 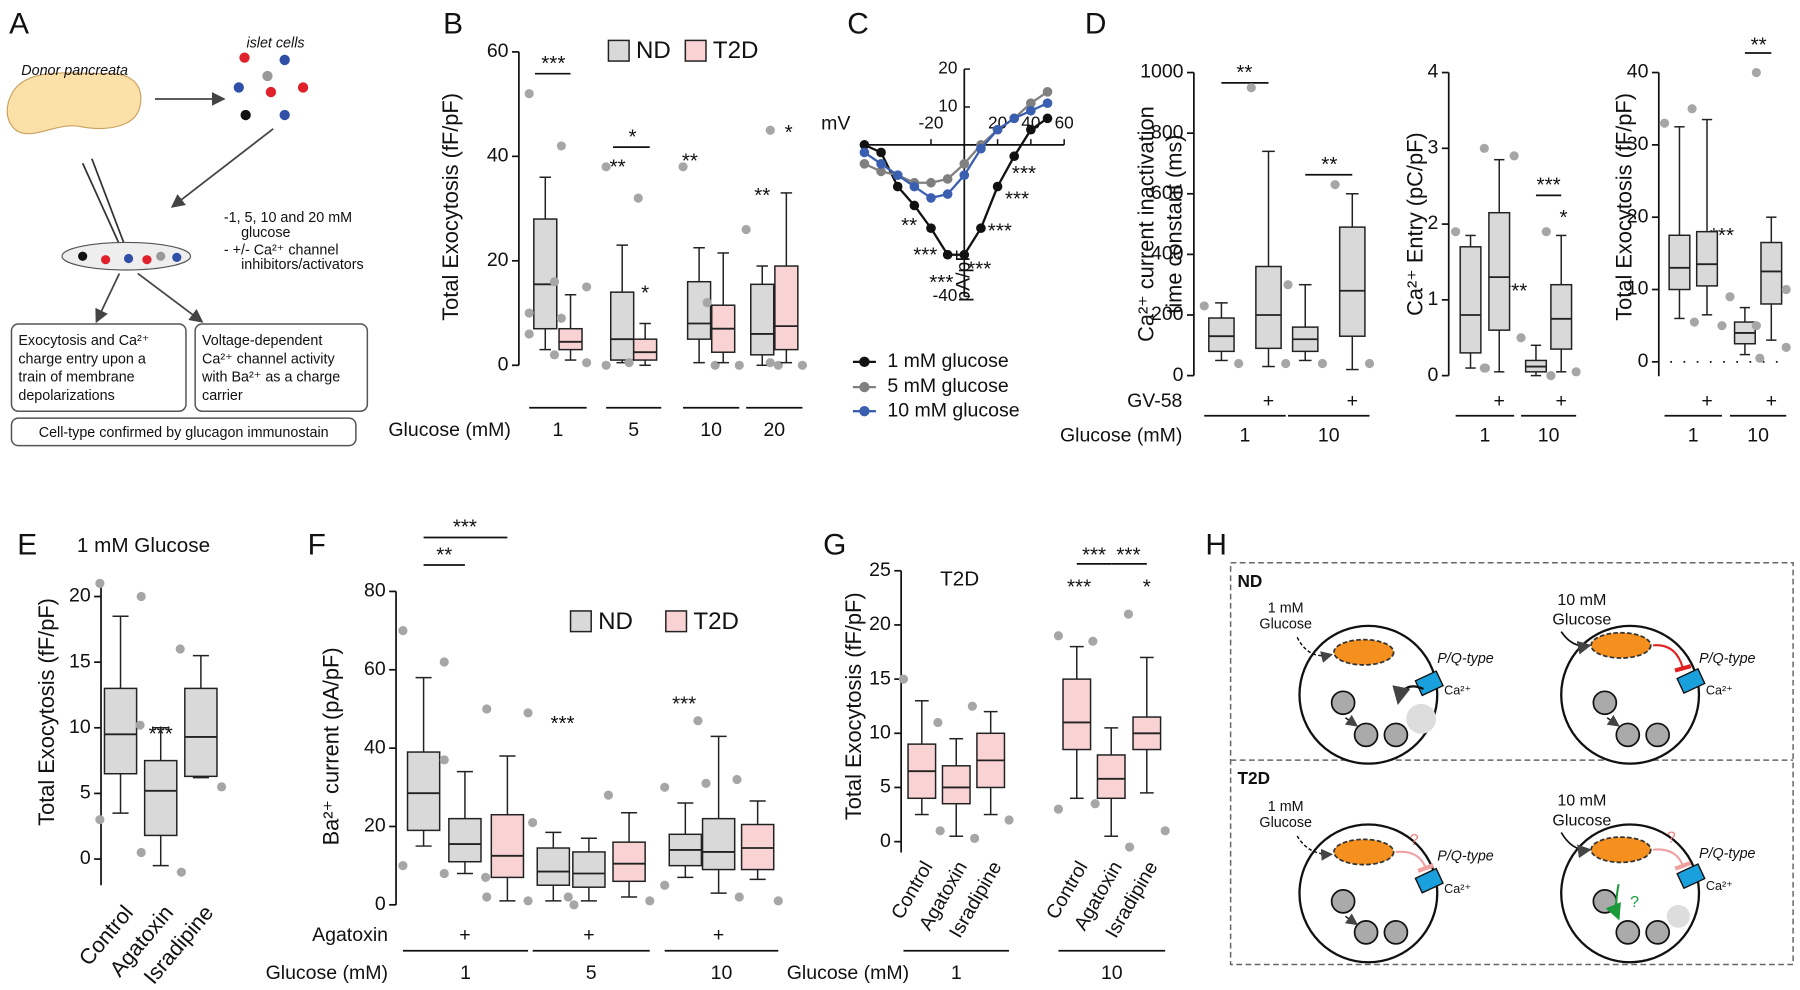 What do you see at coordinates (853, 706) in the screenshot?
I see `y-axis-label: Total Exocytosis (fF/pF)` at bounding box center [853, 706].